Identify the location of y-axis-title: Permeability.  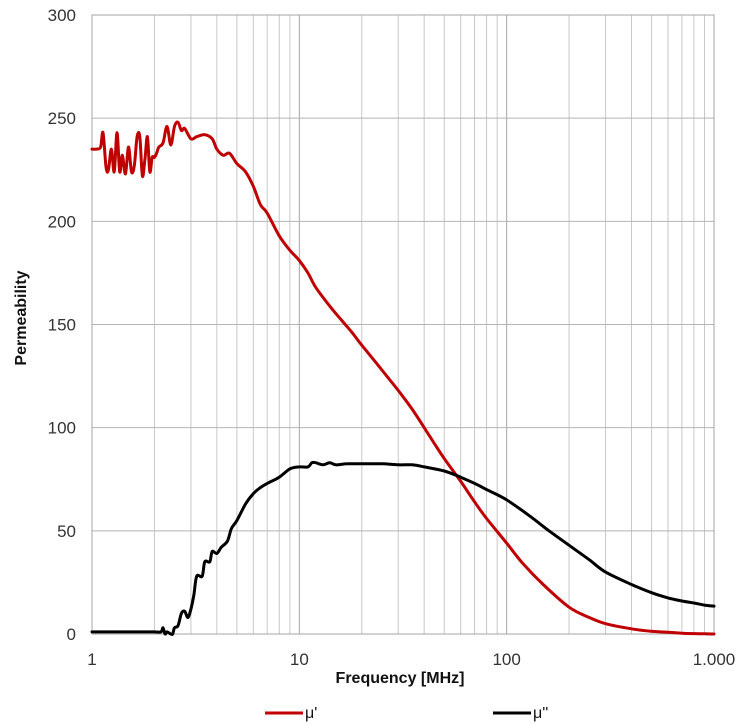
(21, 317).